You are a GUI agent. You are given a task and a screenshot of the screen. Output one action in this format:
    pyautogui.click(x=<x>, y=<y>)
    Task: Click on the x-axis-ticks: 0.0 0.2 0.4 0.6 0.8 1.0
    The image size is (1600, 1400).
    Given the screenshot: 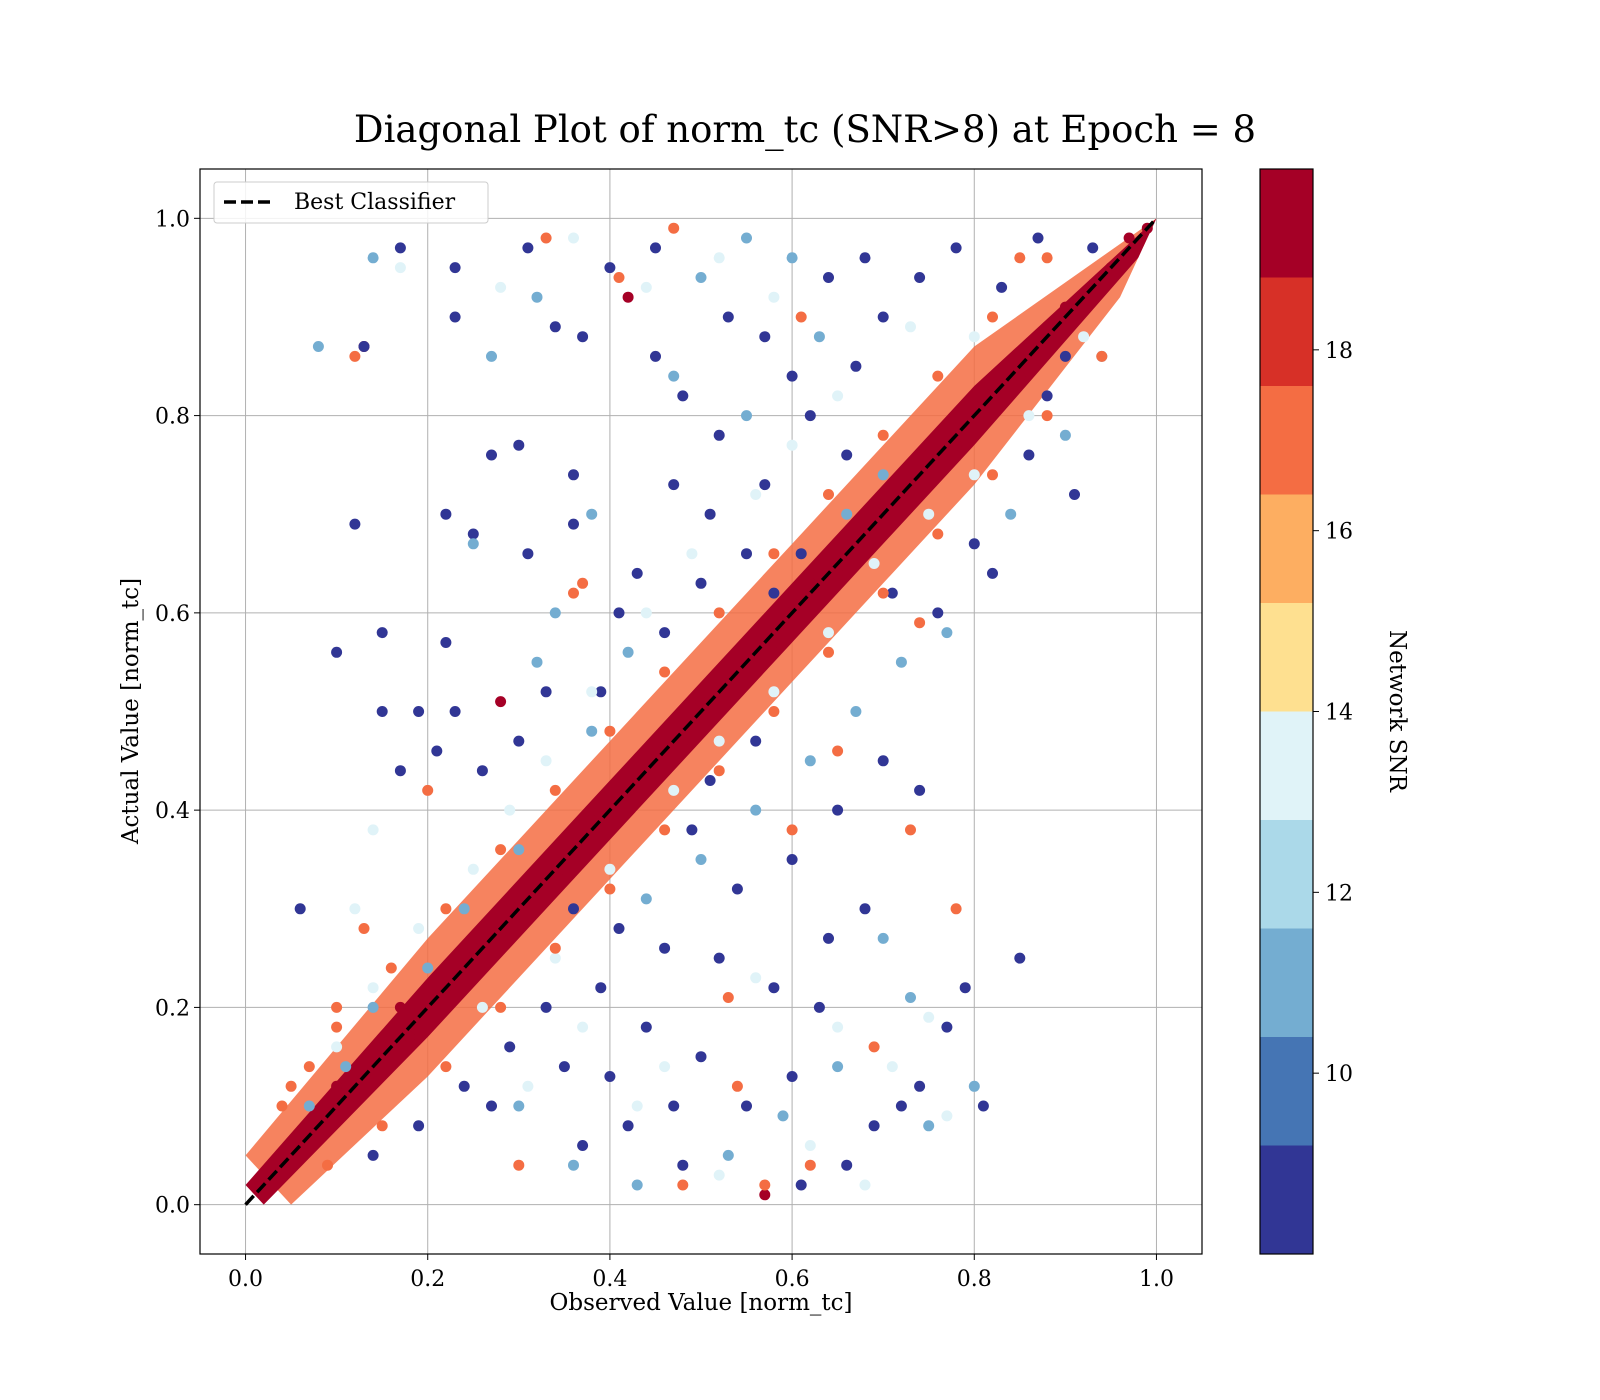 What is the action you would take?
    pyautogui.click(x=701, y=1273)
    